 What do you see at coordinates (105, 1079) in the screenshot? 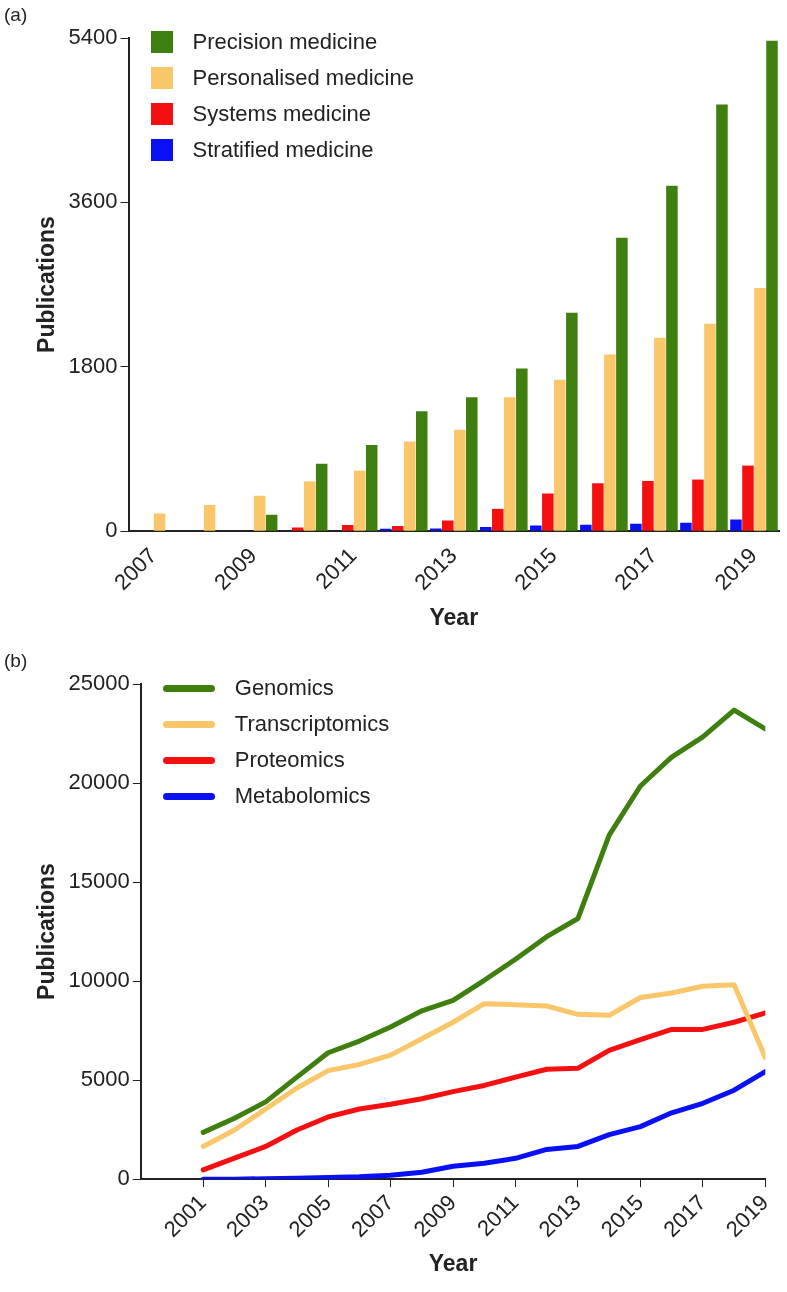
I see `y-tick-label: 5000` at bounding box center [105, 1079].